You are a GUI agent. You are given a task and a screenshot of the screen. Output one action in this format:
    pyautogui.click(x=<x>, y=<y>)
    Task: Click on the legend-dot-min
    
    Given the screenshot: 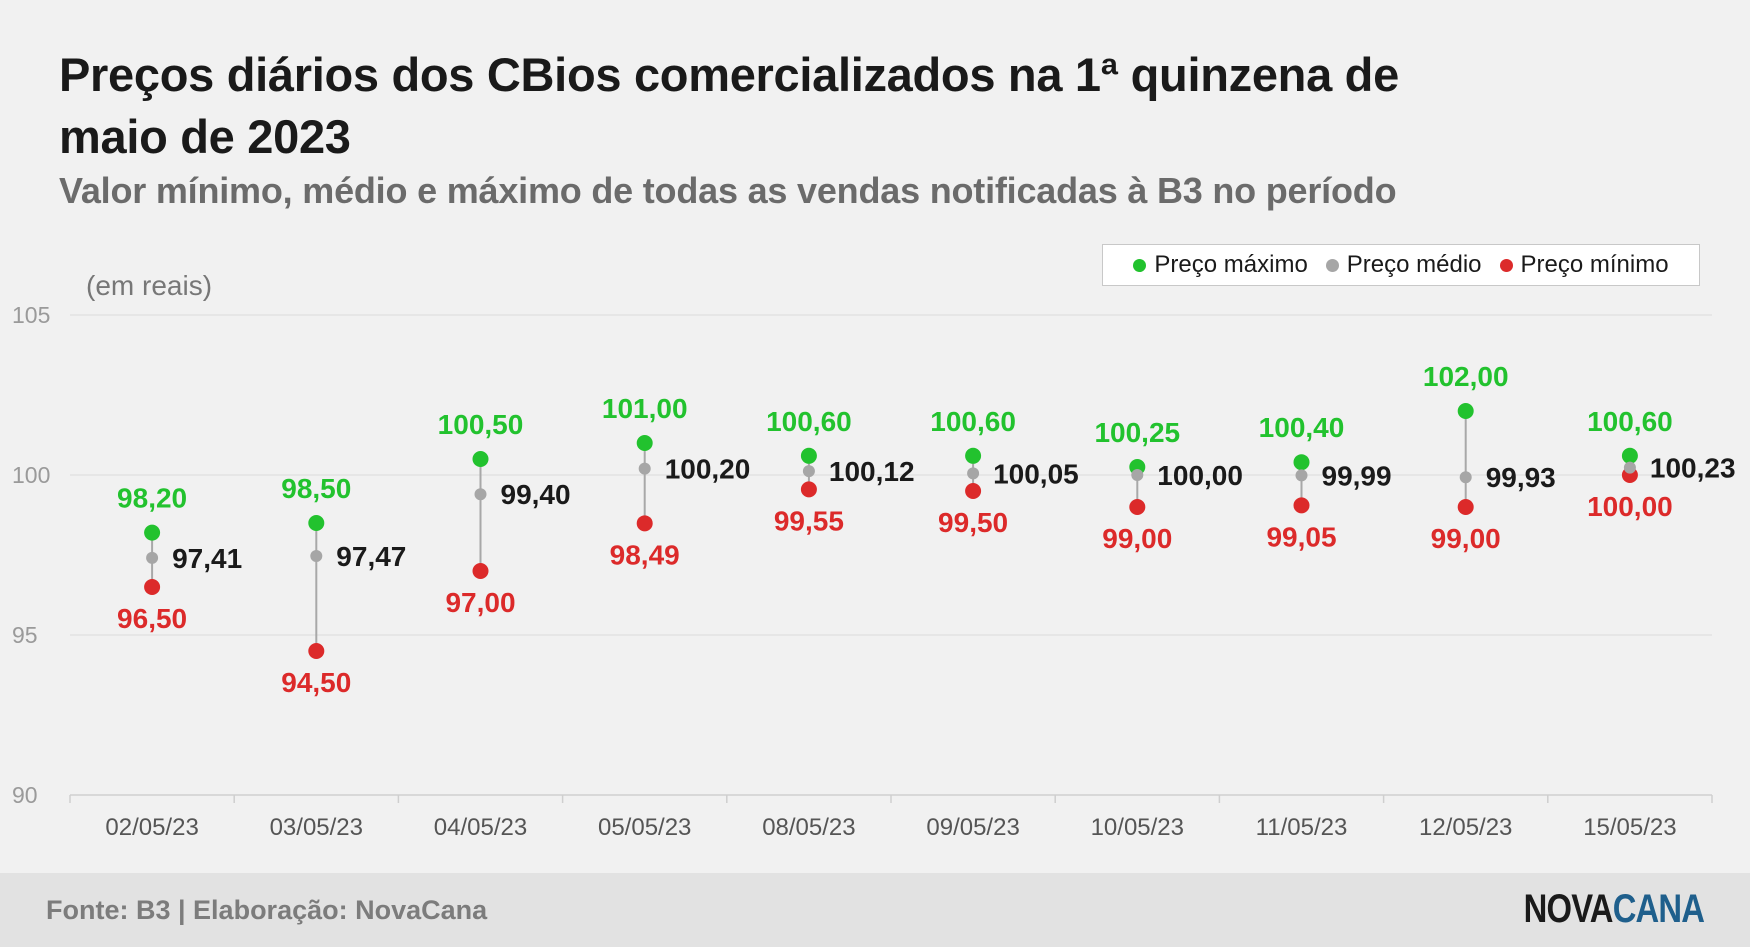 What is the action you would take?
    pyautogui.click(x=1506, y=265)
    